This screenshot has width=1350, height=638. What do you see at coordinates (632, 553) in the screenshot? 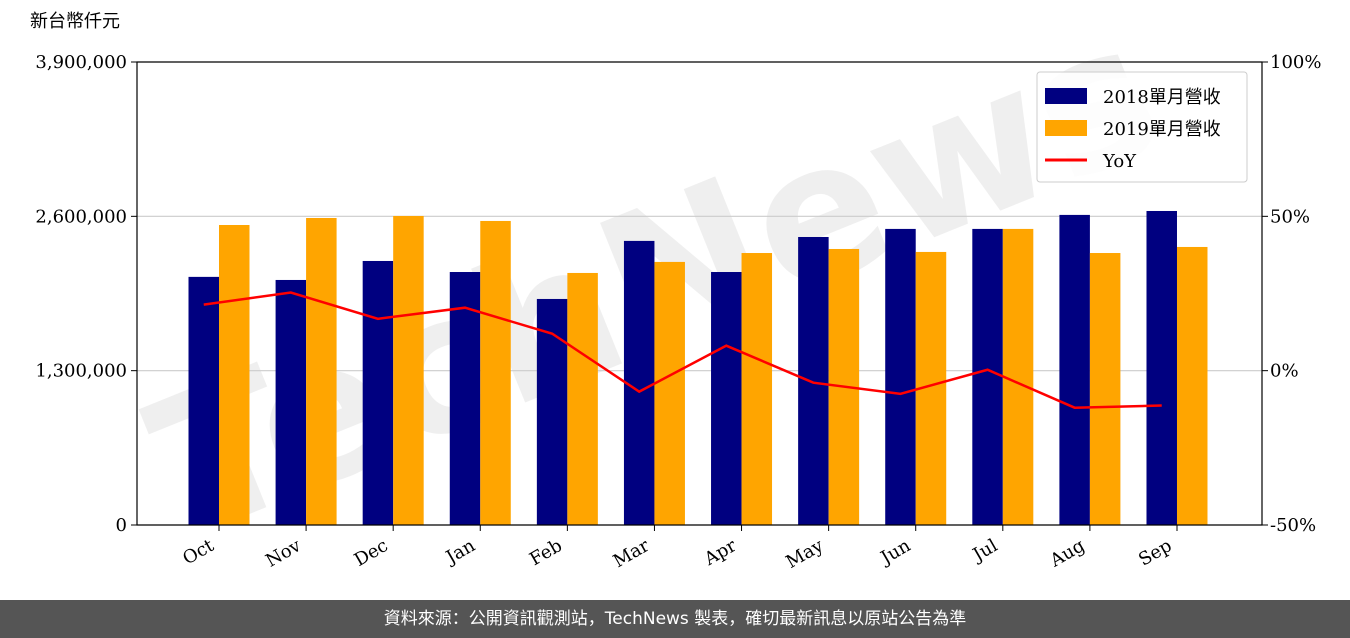
I see `x-tick-label: Mar` at bounding box center [632, 553].